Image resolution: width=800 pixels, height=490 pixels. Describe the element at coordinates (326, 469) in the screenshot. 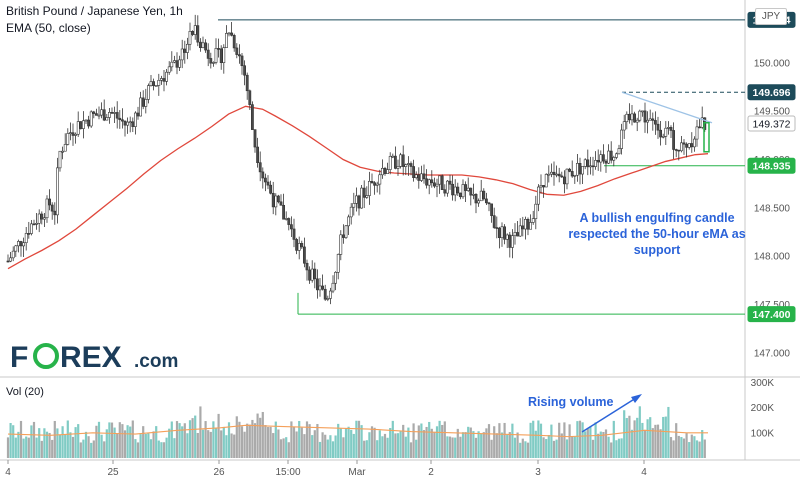

I see `time-axis: 4 25 26 15:00 Mar 2 3 4` at that location.